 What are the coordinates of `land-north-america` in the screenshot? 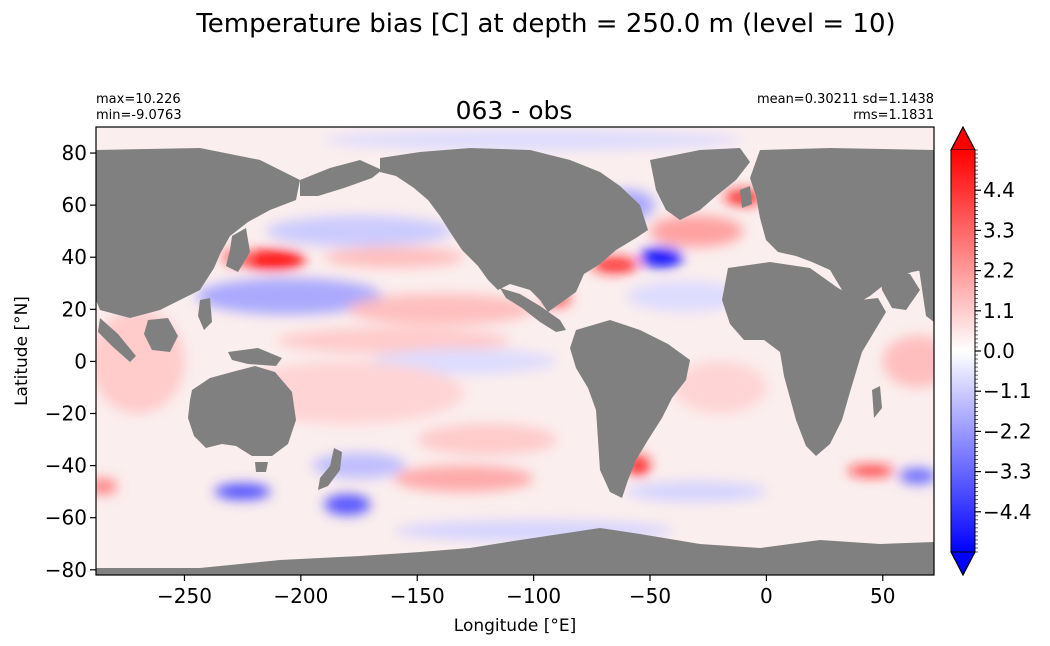 It's located at (514, 230).